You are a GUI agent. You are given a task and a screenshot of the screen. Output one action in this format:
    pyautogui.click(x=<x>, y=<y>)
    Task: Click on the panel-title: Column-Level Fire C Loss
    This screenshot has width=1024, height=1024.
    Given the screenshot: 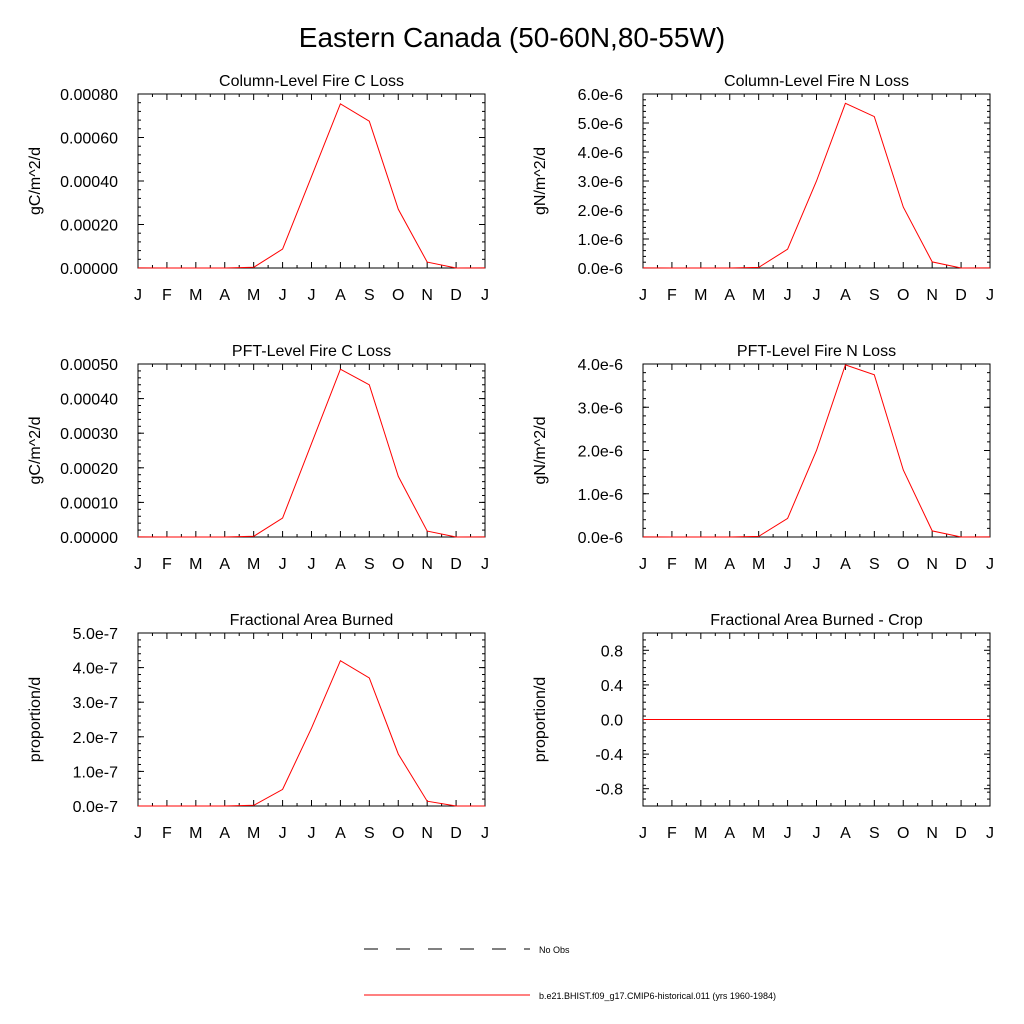 What is the action you would take?
    pyautogui.click(x=311, y=81)
    